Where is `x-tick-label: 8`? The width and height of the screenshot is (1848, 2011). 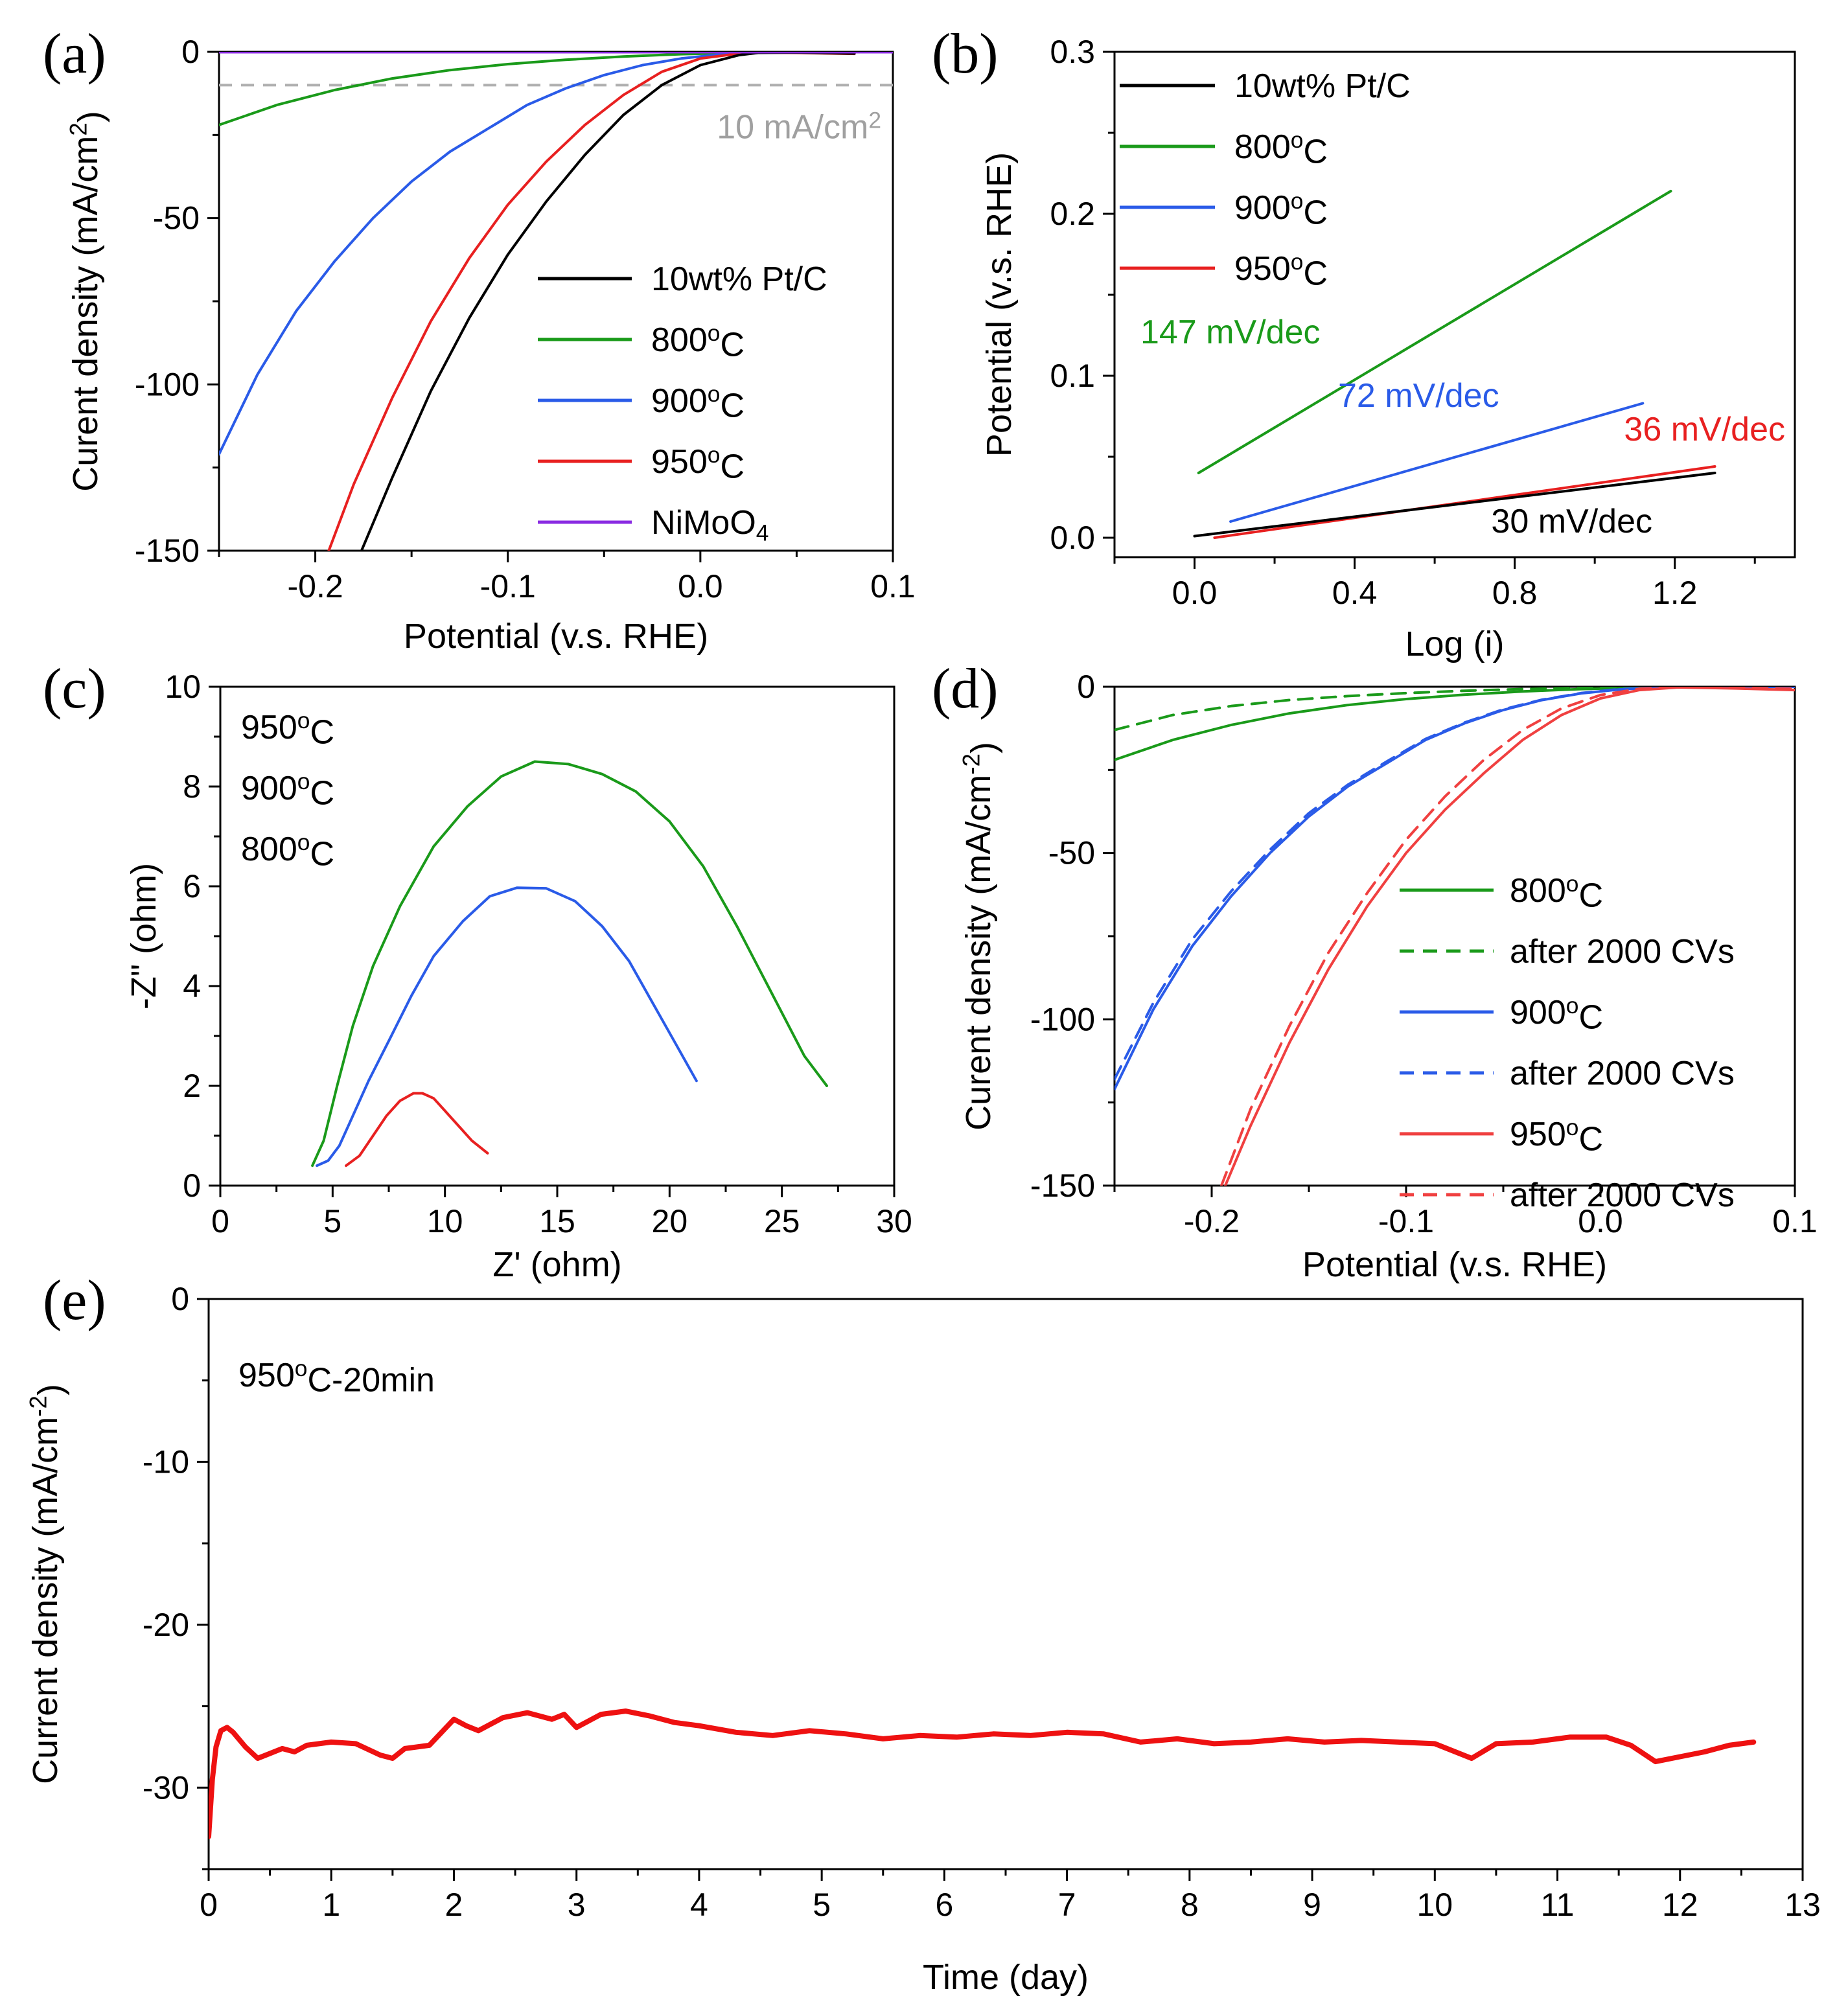
x-tick-label: 8 is located at coordinates (1190, 1905).